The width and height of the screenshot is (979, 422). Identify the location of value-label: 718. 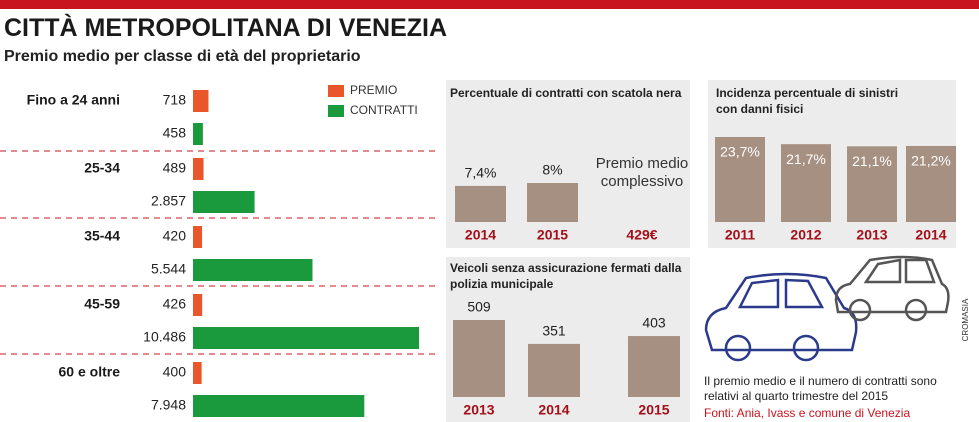
(175, 100).